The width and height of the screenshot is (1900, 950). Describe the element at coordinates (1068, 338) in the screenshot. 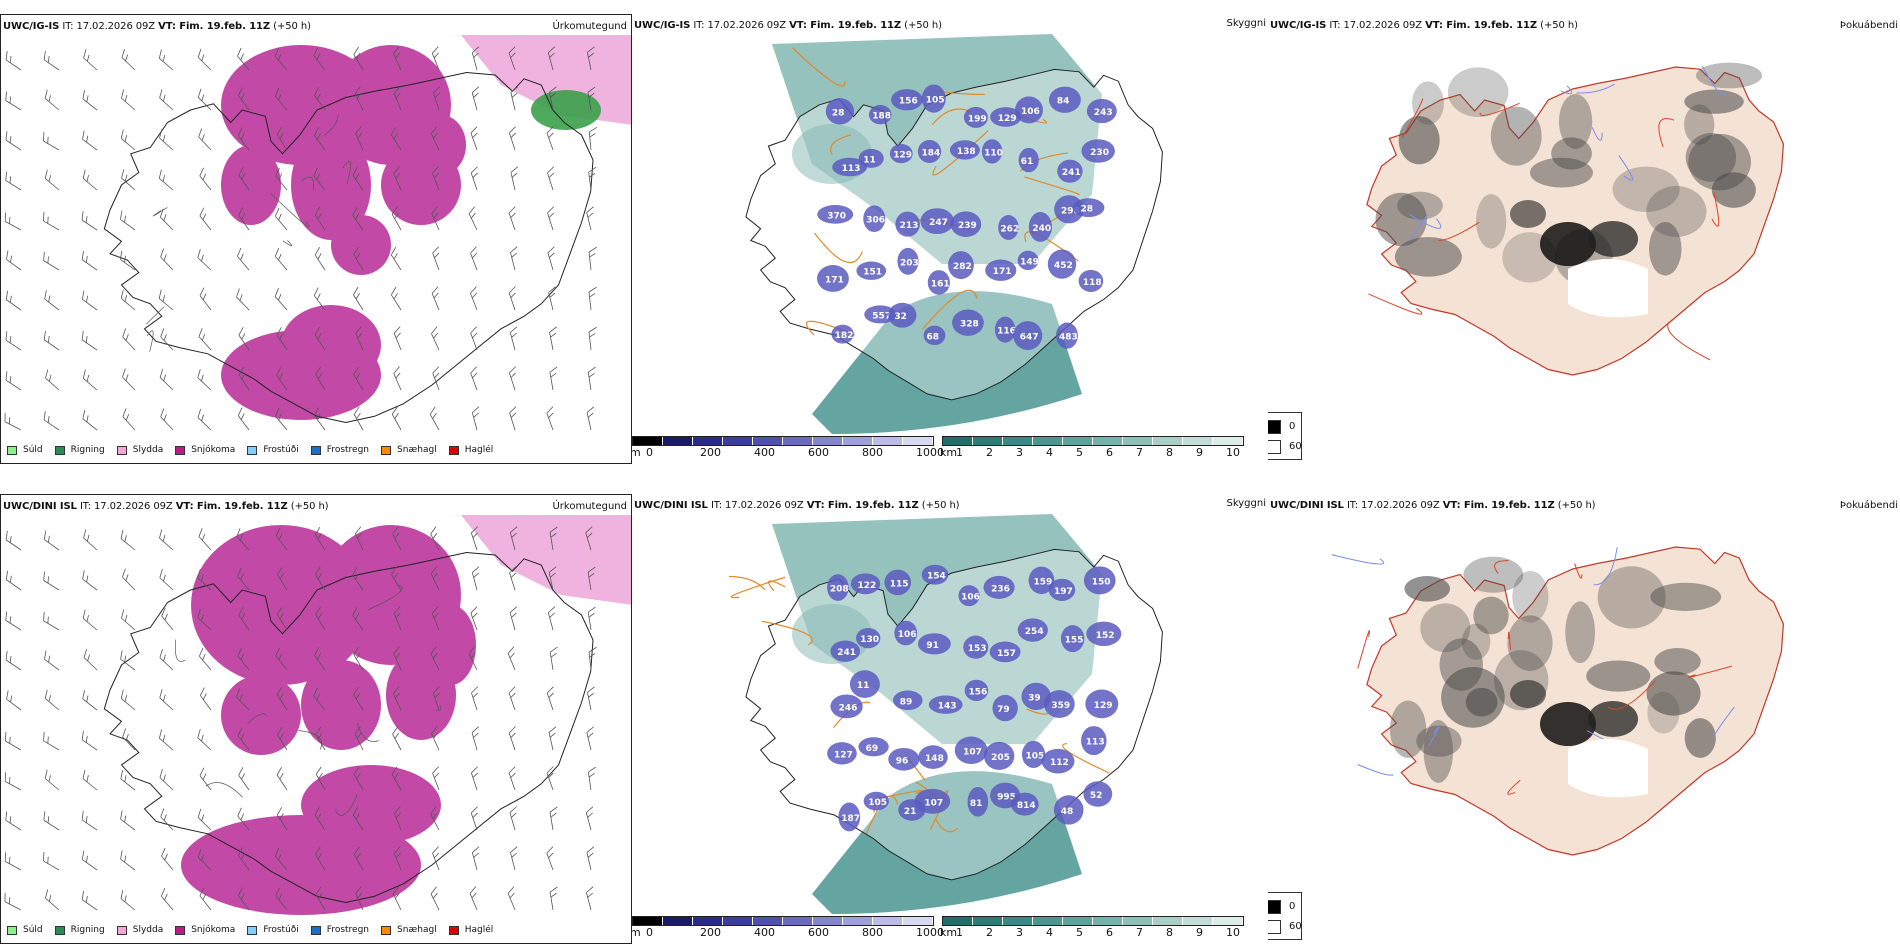

I see `cloud-base-label: 483` at that location.